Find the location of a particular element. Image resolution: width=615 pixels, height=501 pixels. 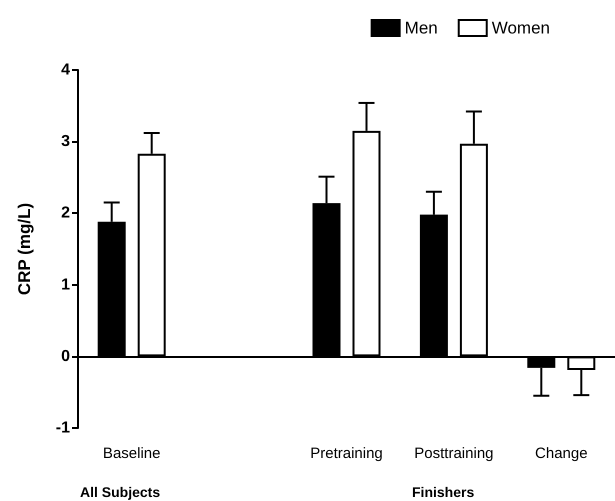

y-tick-label: 3 is located at coordinates (65, 141).